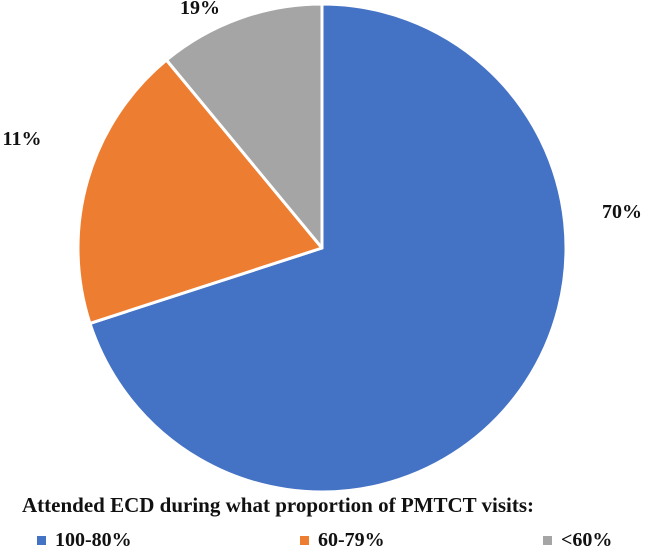 This screenshot has height=552, width=646. I want to click on legend-item-60-79: 60-79%, so click(342, 540).